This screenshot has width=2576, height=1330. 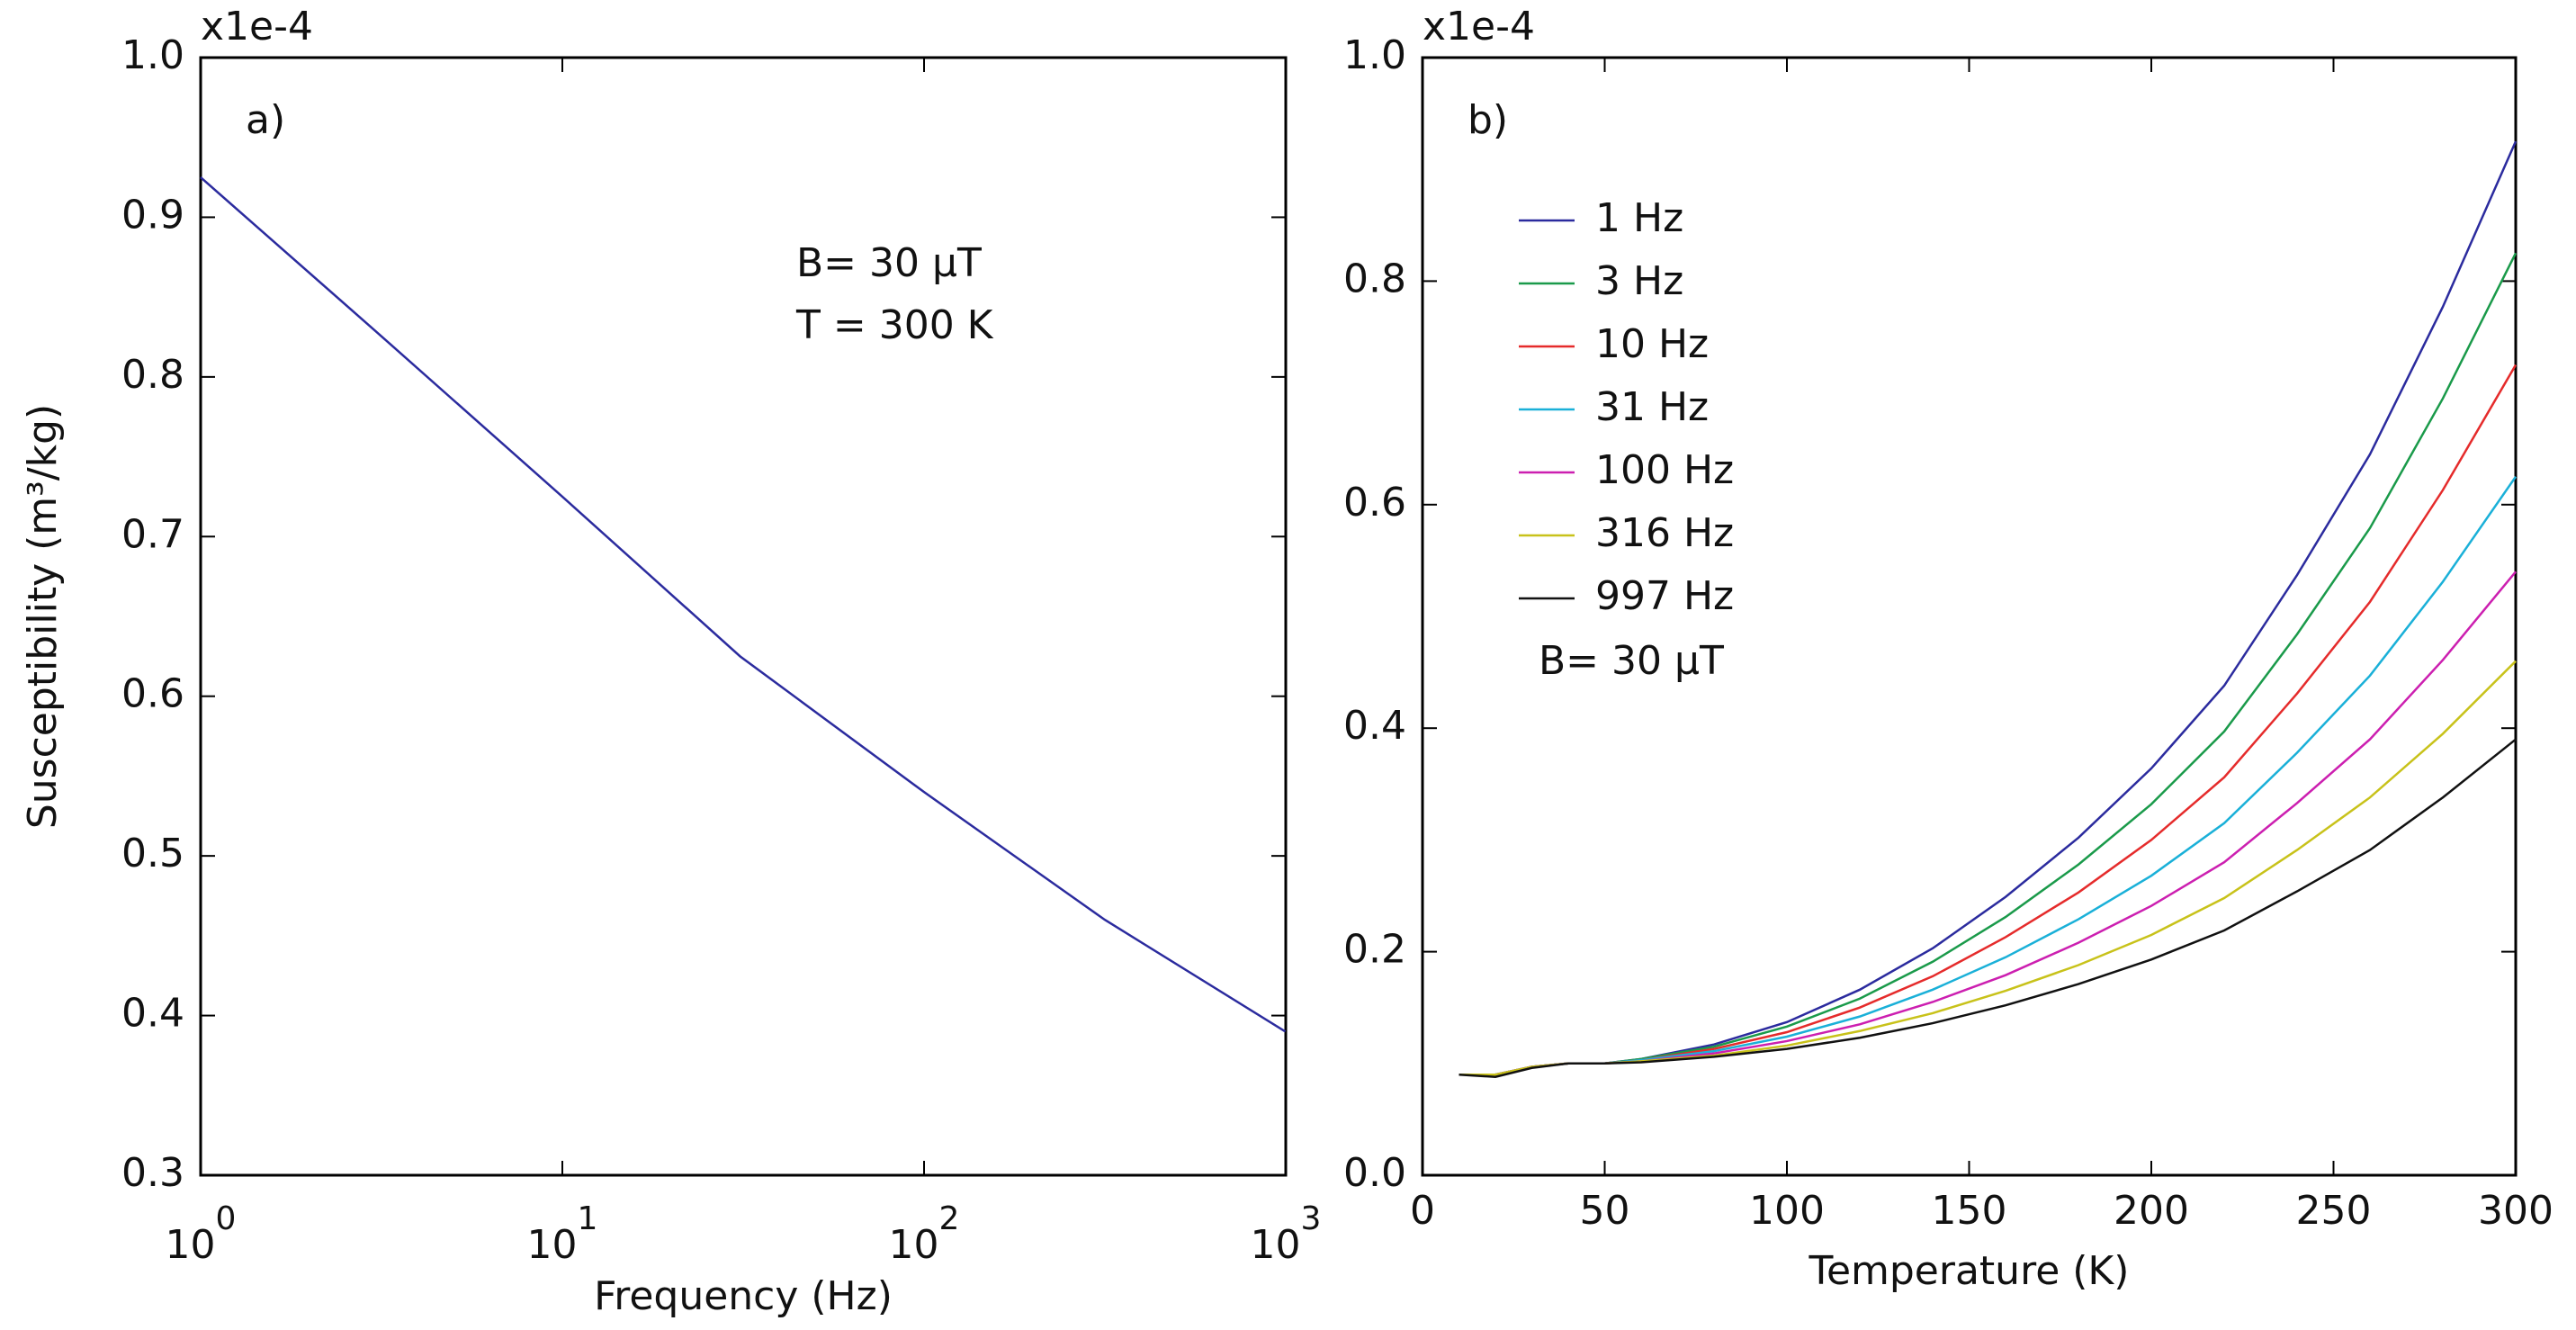 I want to click on annotation: T = 300 K, so click(x=895, y=325).